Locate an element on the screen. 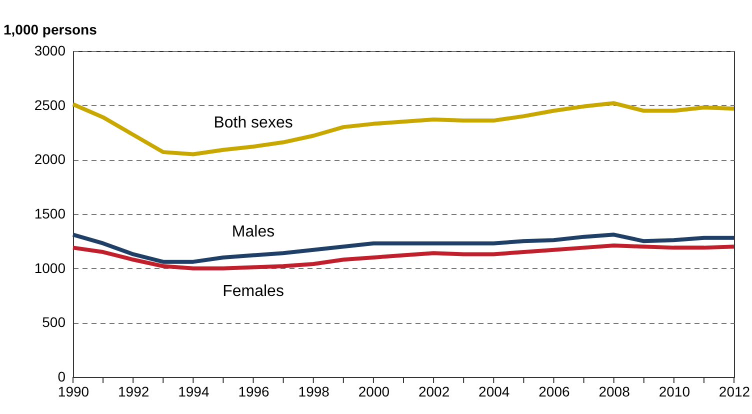  series-label: Females is located at coordinates (253, 291).